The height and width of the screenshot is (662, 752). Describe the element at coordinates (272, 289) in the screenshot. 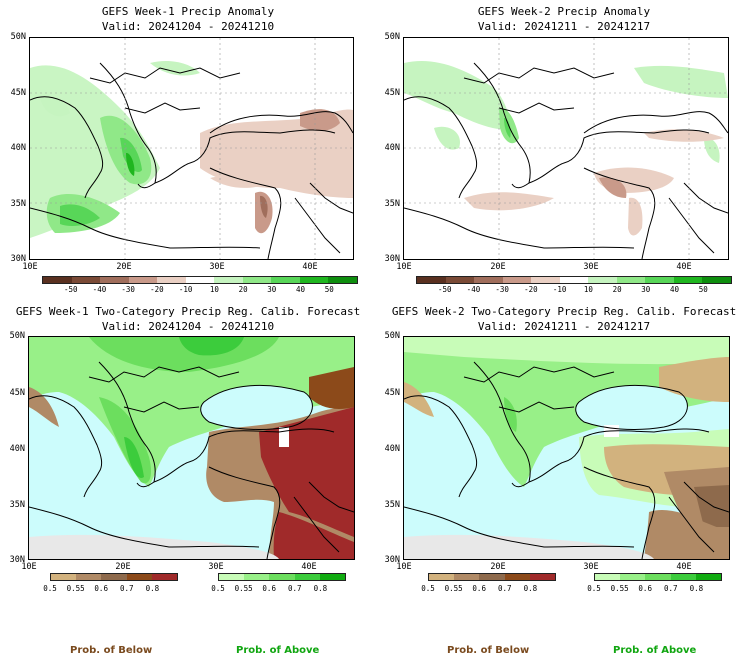

I see `colorbar-tick-label: 30` at that location.